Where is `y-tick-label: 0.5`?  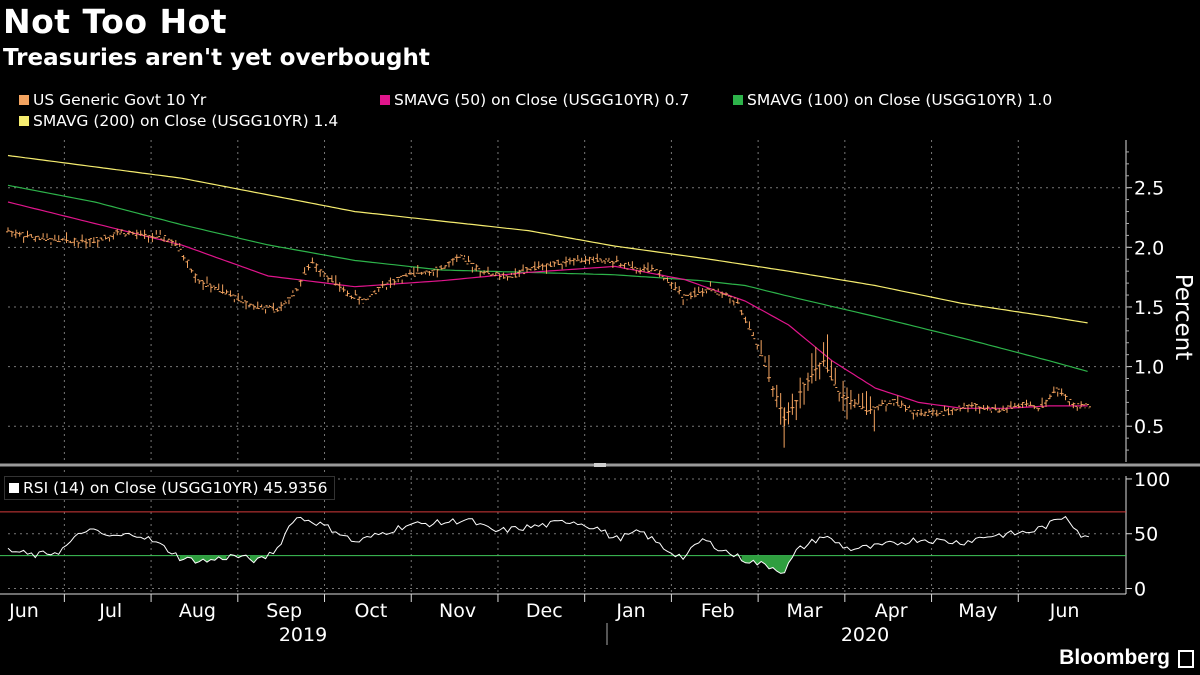 y-tick-label: 0.5 is located at coordinates (1149, 427).